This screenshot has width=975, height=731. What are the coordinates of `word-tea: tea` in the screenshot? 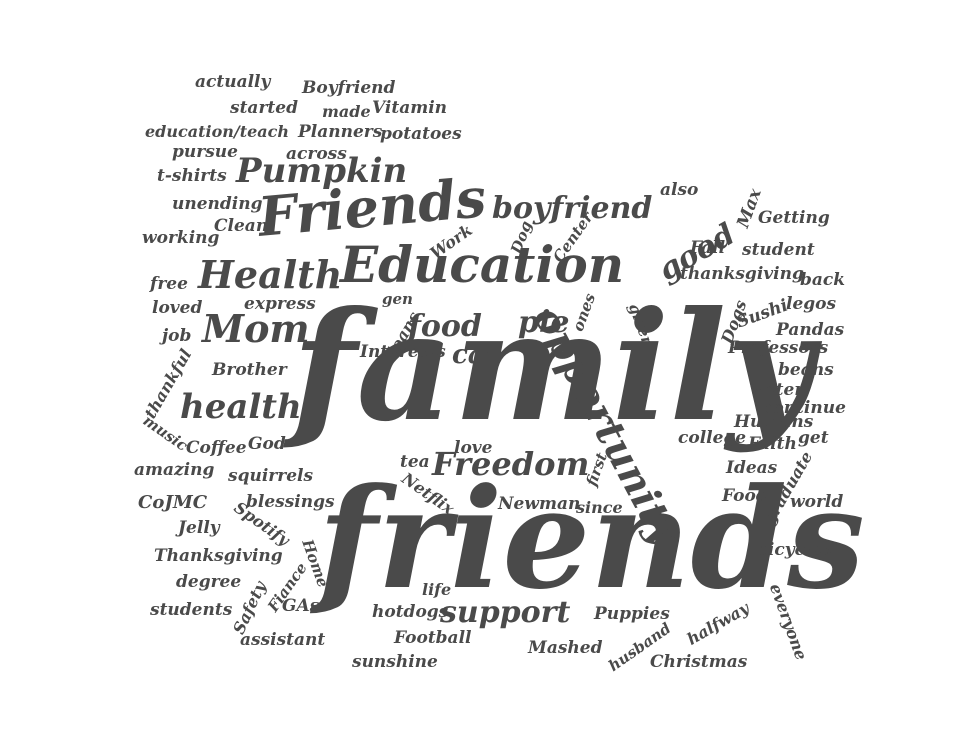 It's located at (415, 462).